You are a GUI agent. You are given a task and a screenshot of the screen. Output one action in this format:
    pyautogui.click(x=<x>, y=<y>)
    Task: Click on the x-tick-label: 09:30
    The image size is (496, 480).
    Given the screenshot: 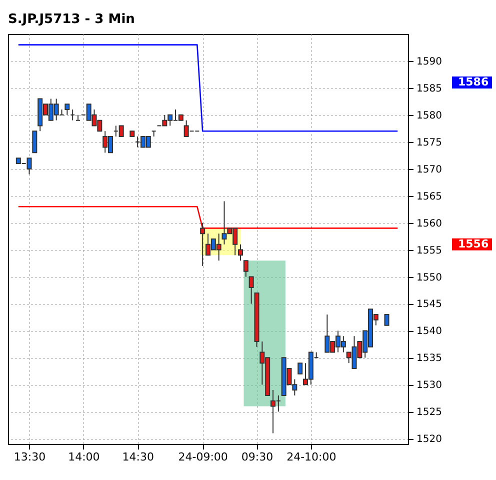 What is the action you would take?
    pyautogui.click(x=257, y=457)
    